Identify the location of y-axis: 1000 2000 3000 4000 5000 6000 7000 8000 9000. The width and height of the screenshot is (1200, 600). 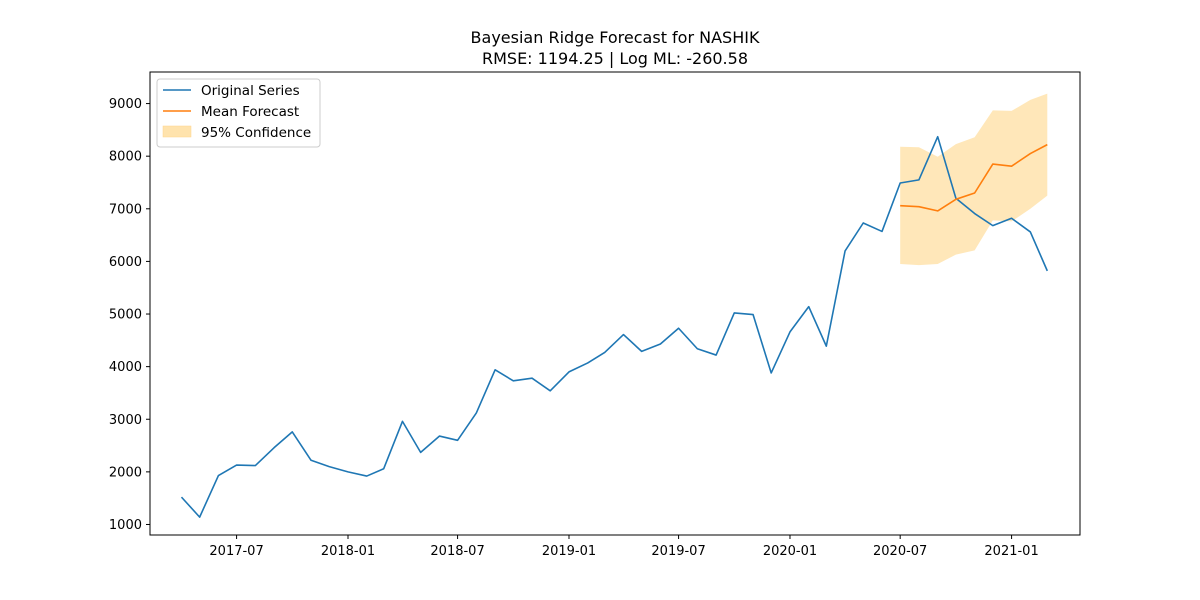
(129, 315).